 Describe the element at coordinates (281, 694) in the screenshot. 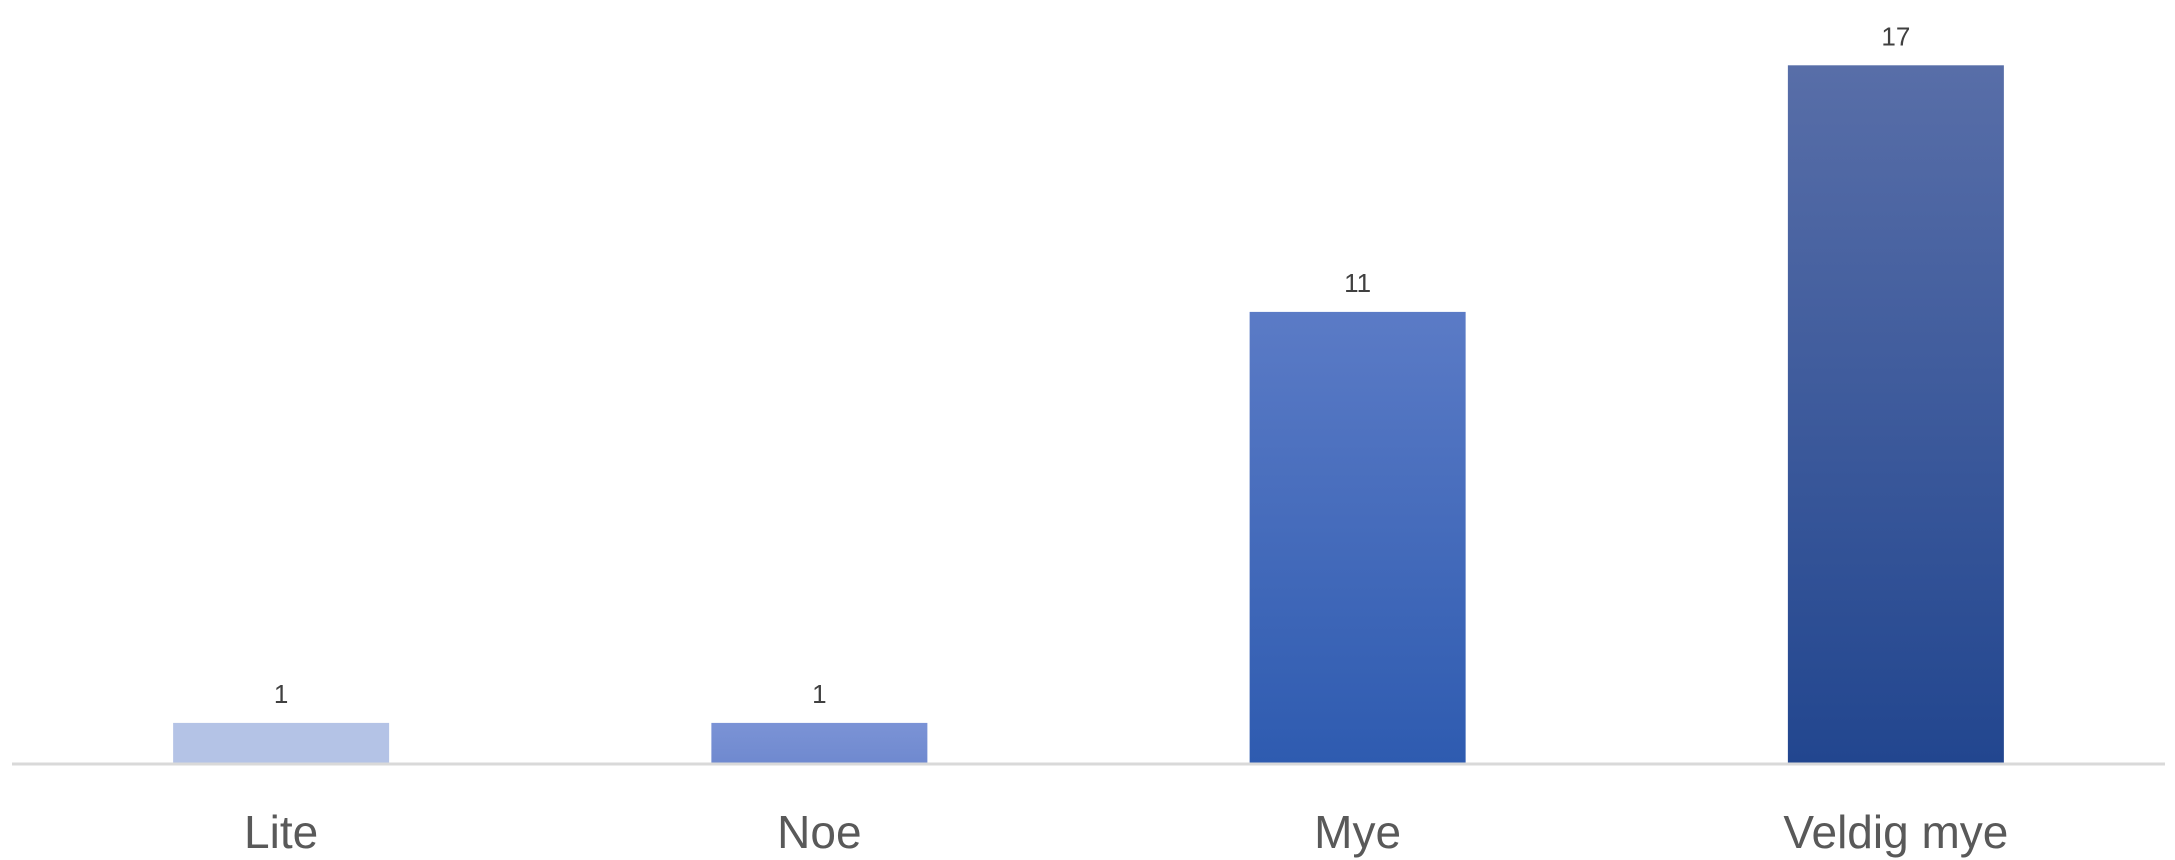

I see `data-label-lite: 1` at that location.